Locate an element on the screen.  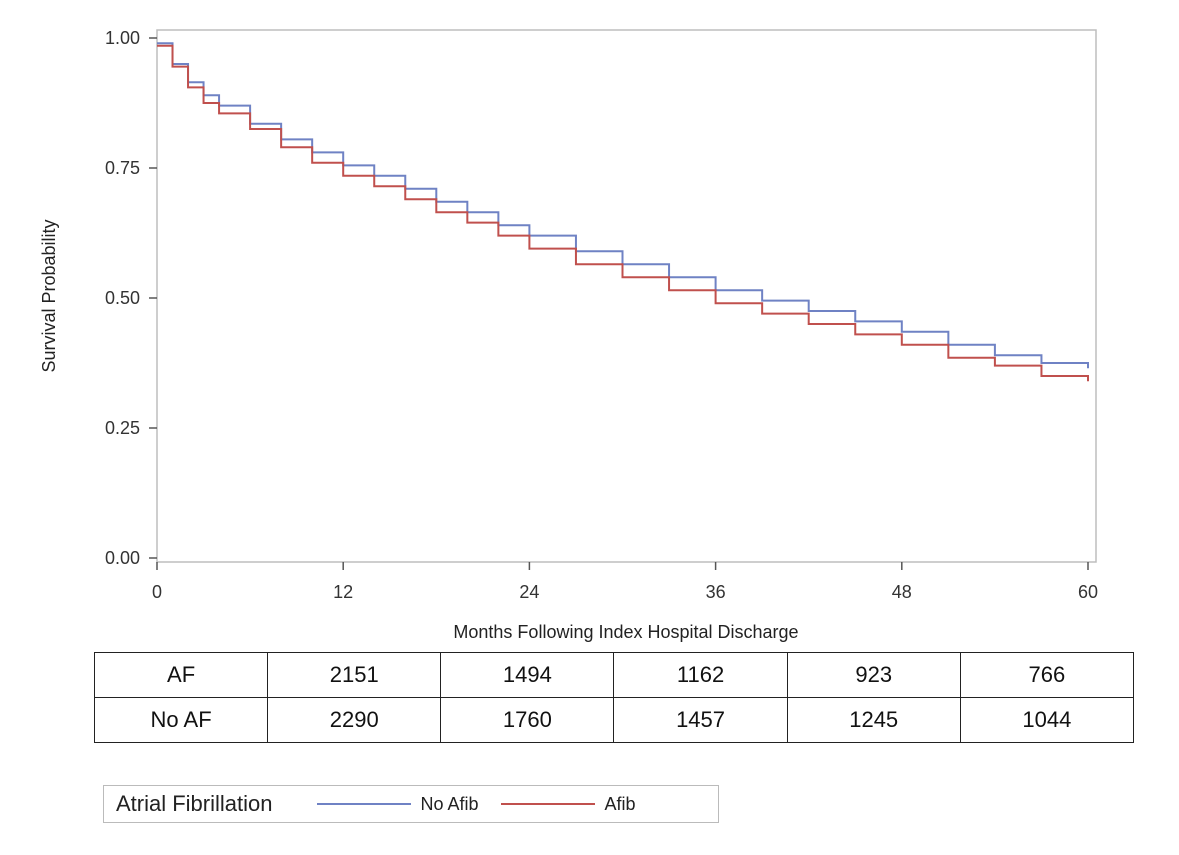
legend-label-no-afib: No Afib is located at coordinates (449, 803).